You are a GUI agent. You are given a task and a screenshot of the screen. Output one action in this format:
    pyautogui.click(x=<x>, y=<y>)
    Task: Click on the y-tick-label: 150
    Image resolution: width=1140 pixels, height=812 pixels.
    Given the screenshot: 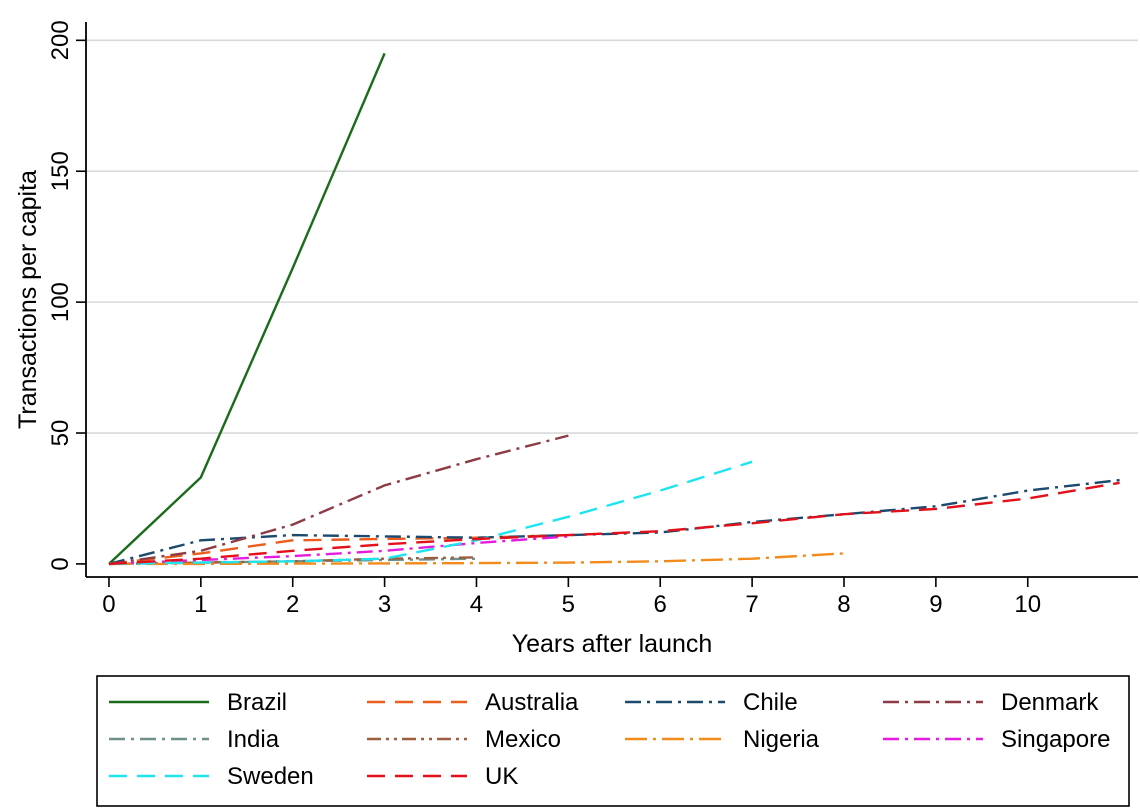 What is the action you would take?
    pyautogui.click(x=60, y=171)
    